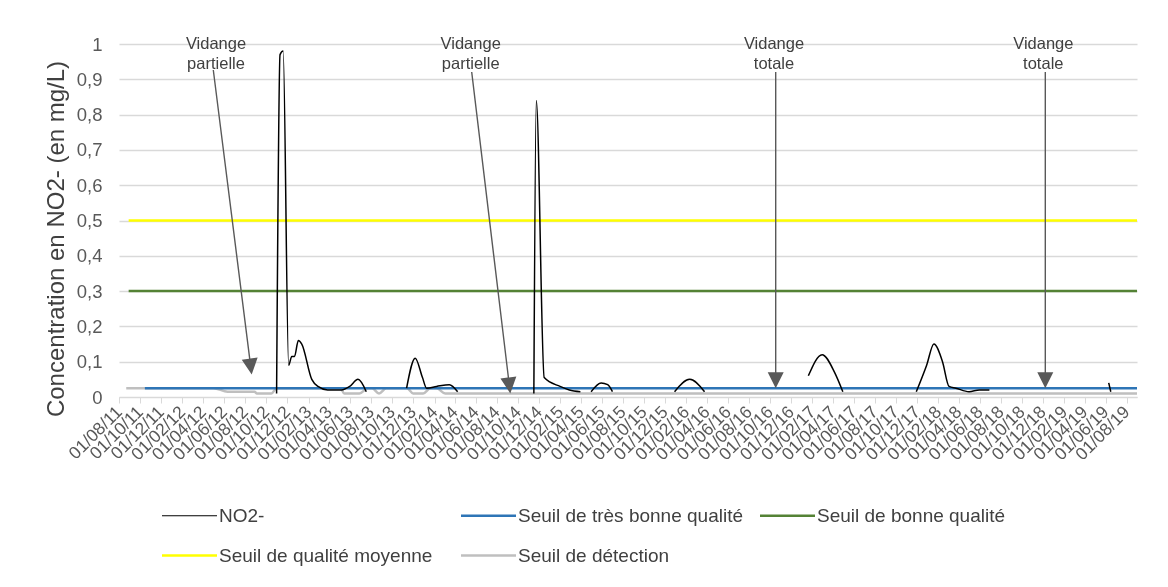  I want to click on y-tick-label: 0,5, so click(89, 220).